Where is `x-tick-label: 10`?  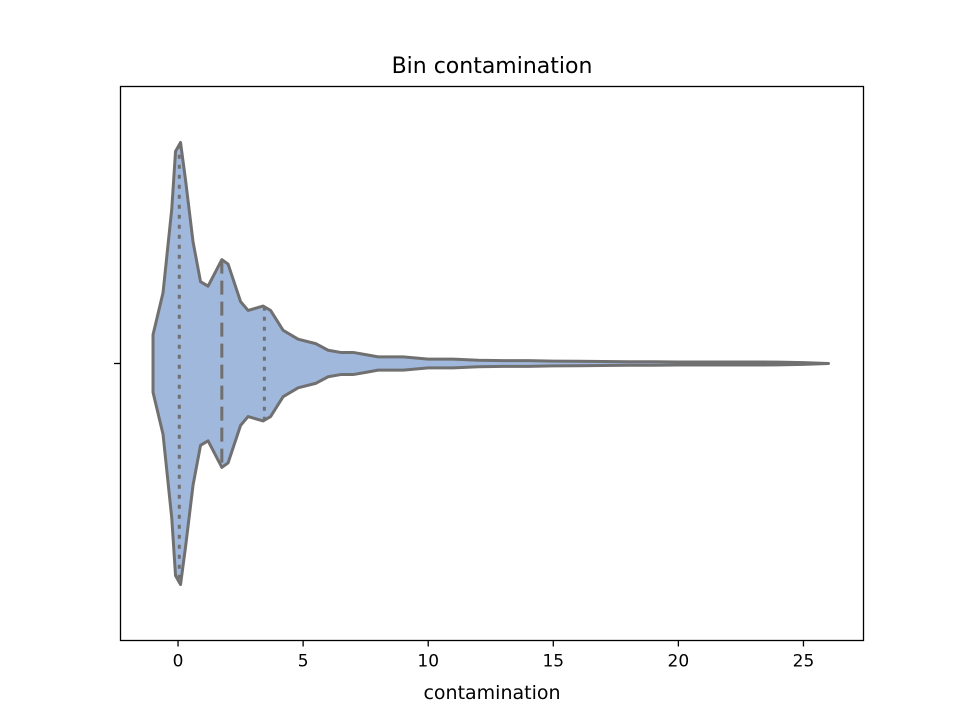
x-tick-label: 10 is located at coordinates (428, 662).